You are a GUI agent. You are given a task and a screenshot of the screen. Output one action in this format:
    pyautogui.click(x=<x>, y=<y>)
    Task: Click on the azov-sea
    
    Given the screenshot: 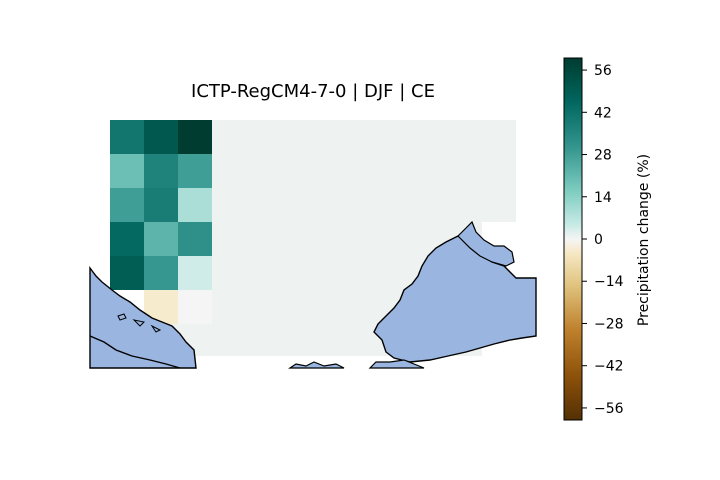 What is the action you would take?
    pyautogui.click(x=486, y=243)
    